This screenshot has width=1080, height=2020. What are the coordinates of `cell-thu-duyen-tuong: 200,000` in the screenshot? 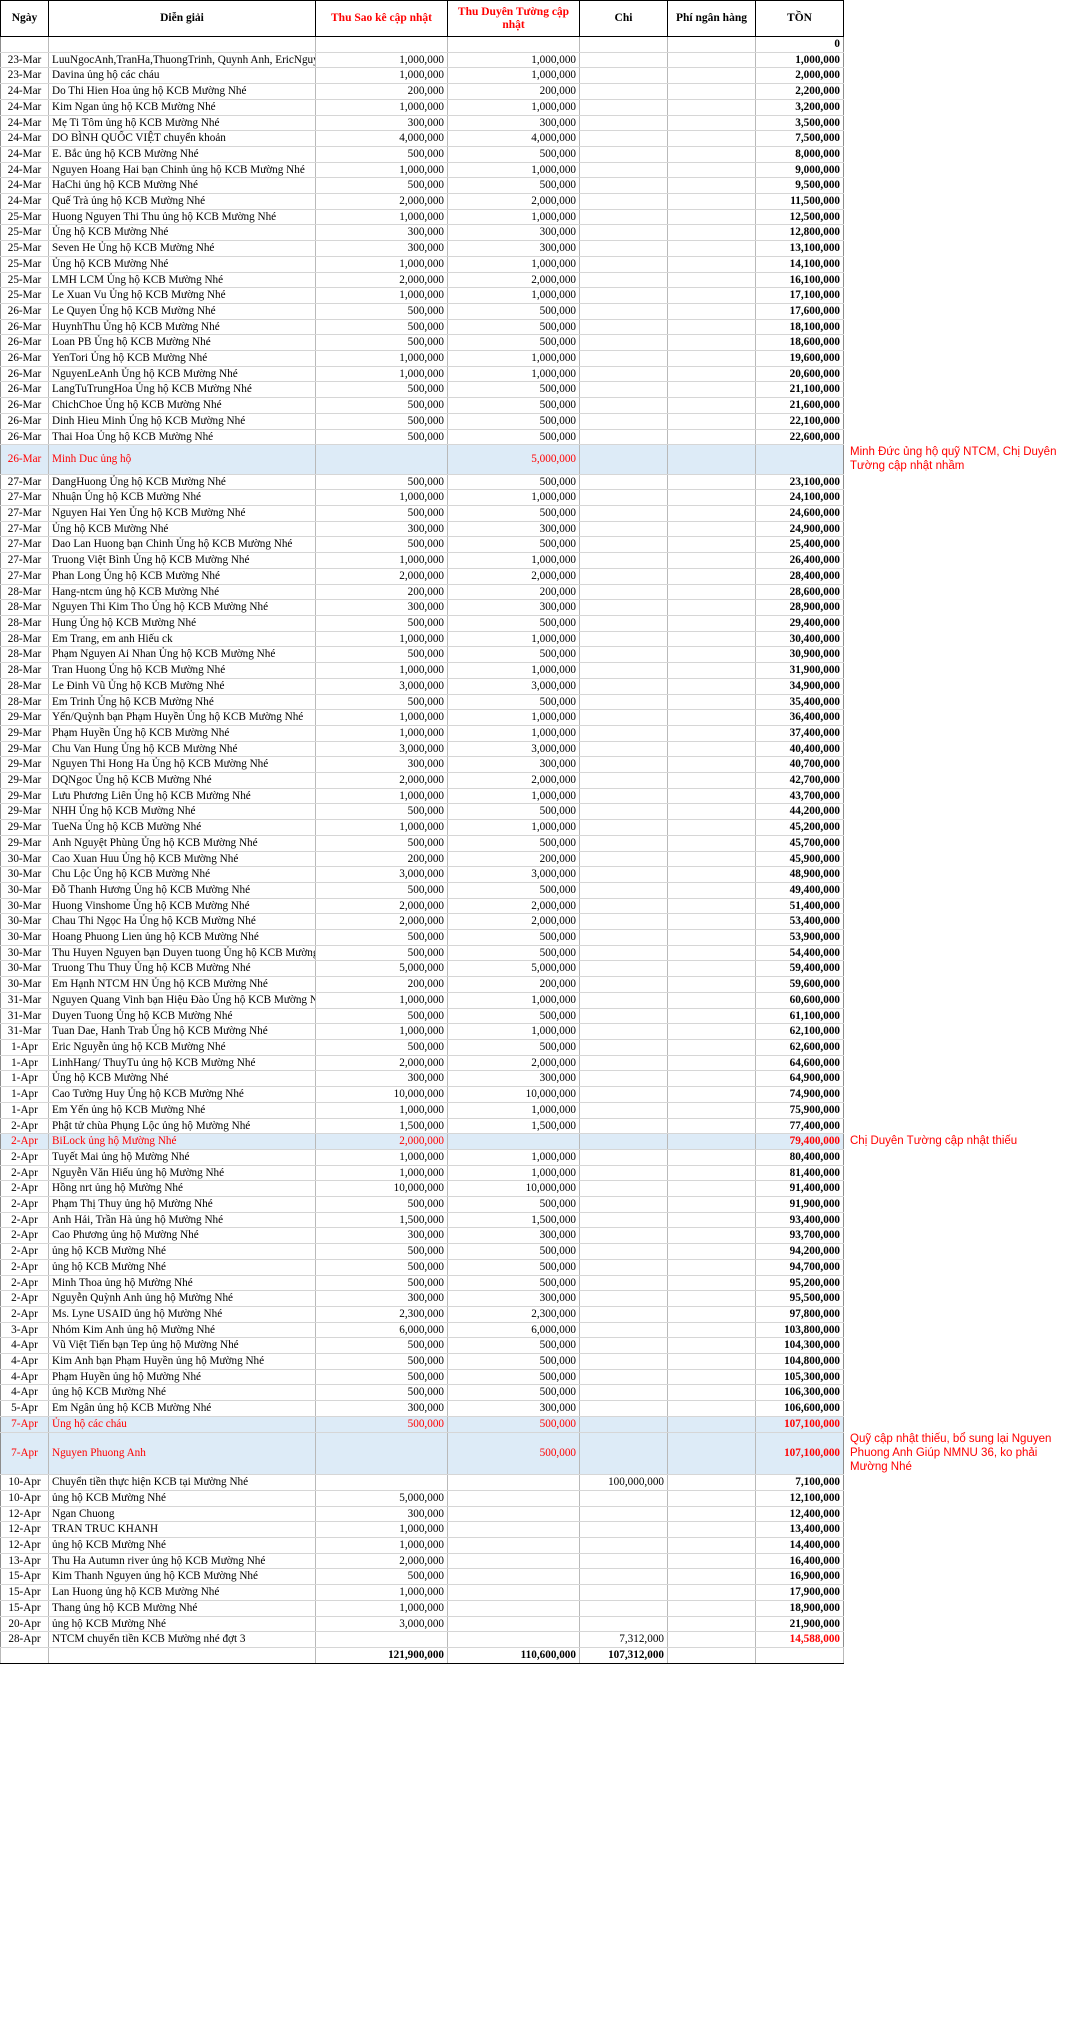 It's located at (513, 859).